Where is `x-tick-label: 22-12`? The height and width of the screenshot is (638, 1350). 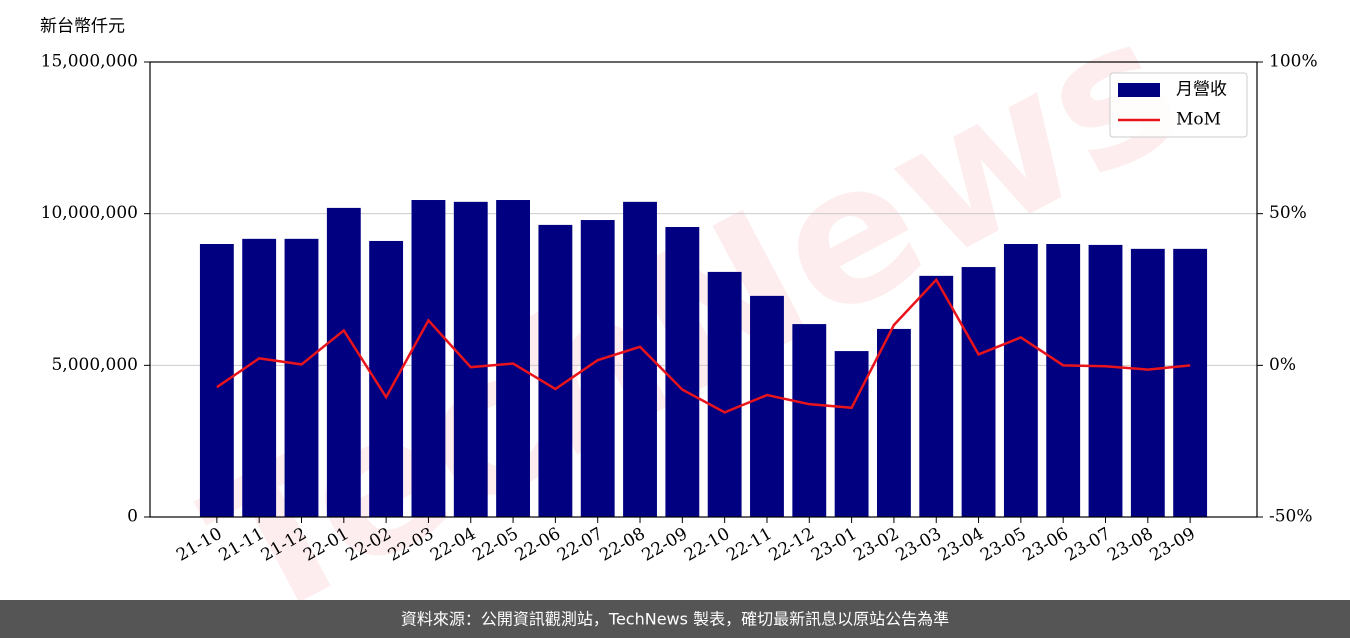 x-tick-label: 22-12 is located at coordinates (792, 545).